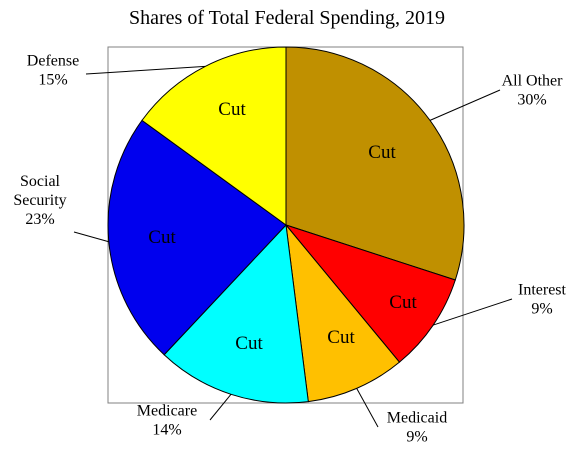 The width and height of the screenshot is (574, 459). I want to click on slice-name-label-defense: Defense, so click(53, 61).